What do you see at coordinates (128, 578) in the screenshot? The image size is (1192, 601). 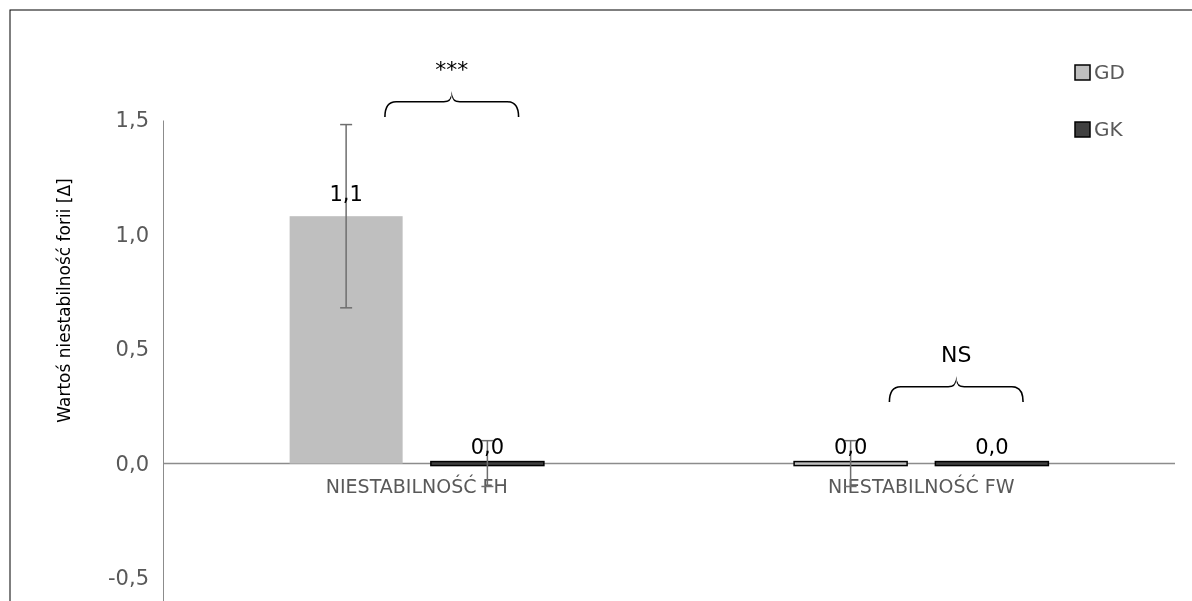 I see `y-tick-label: -0,5` at bounding box center [128, 578].